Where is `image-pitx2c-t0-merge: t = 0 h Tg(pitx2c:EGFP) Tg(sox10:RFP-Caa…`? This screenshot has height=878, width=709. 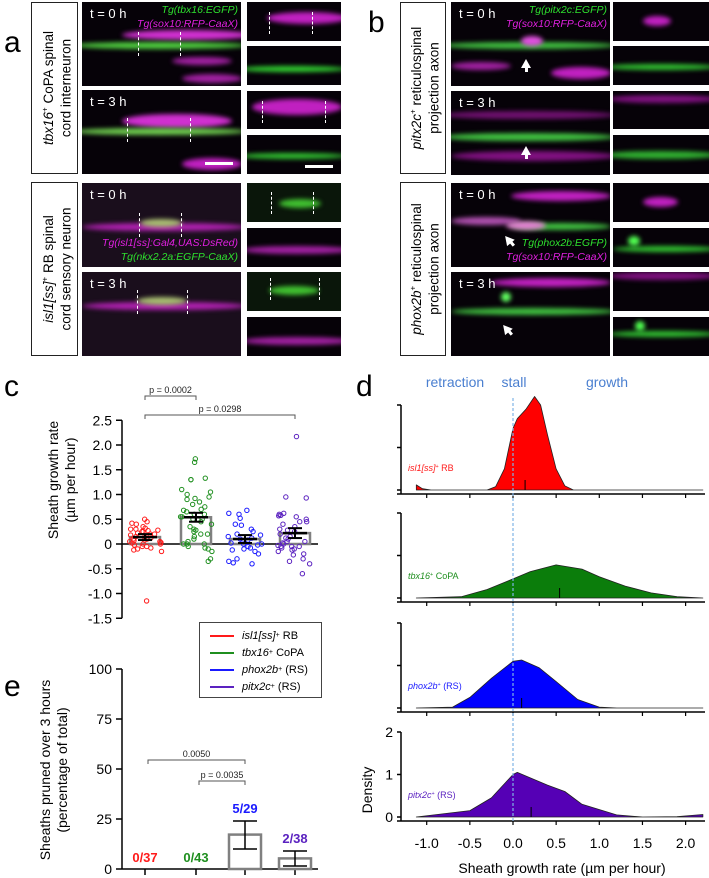
image-pitx2c-t0-merge: t = 0 h Tg(pitx2c:EGFP) Tg(sox10:RFP-Caa… is located at coordinates (530, 44).